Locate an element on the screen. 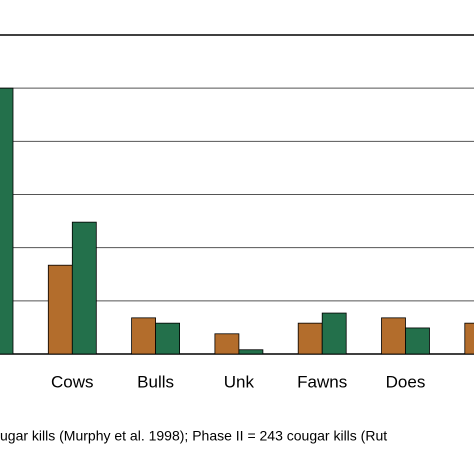 The image size is (474, 474). x-tick-label: Bulls is located at coordinates (155, 381).